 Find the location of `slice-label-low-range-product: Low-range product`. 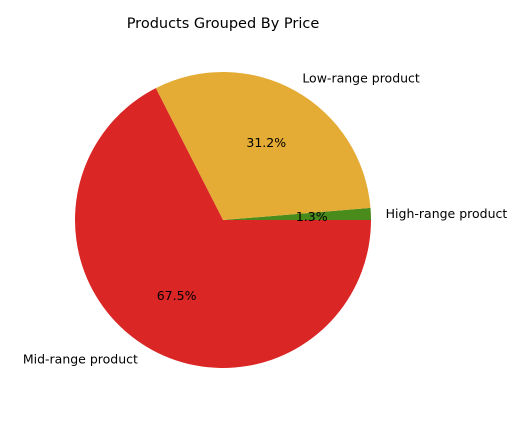

slice-label-low-range-product: Low-range product is located at coordinates (361, 77).